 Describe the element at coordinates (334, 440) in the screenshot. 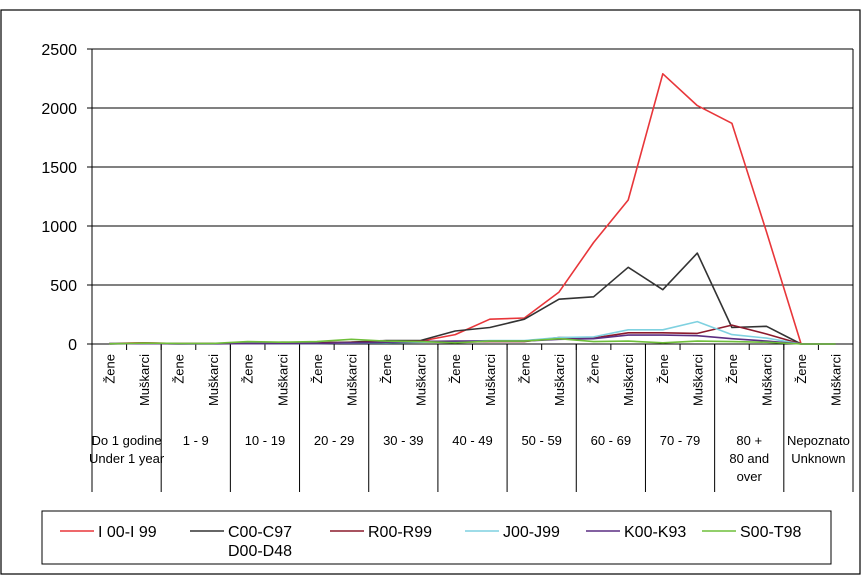

I see `x-group-label: 20 - 29` at that location.